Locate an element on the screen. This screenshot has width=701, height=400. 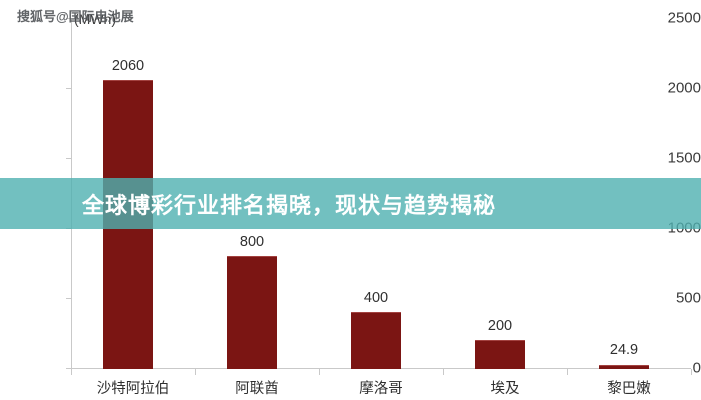
bar-lebanon is located at coordinates (624, 366).